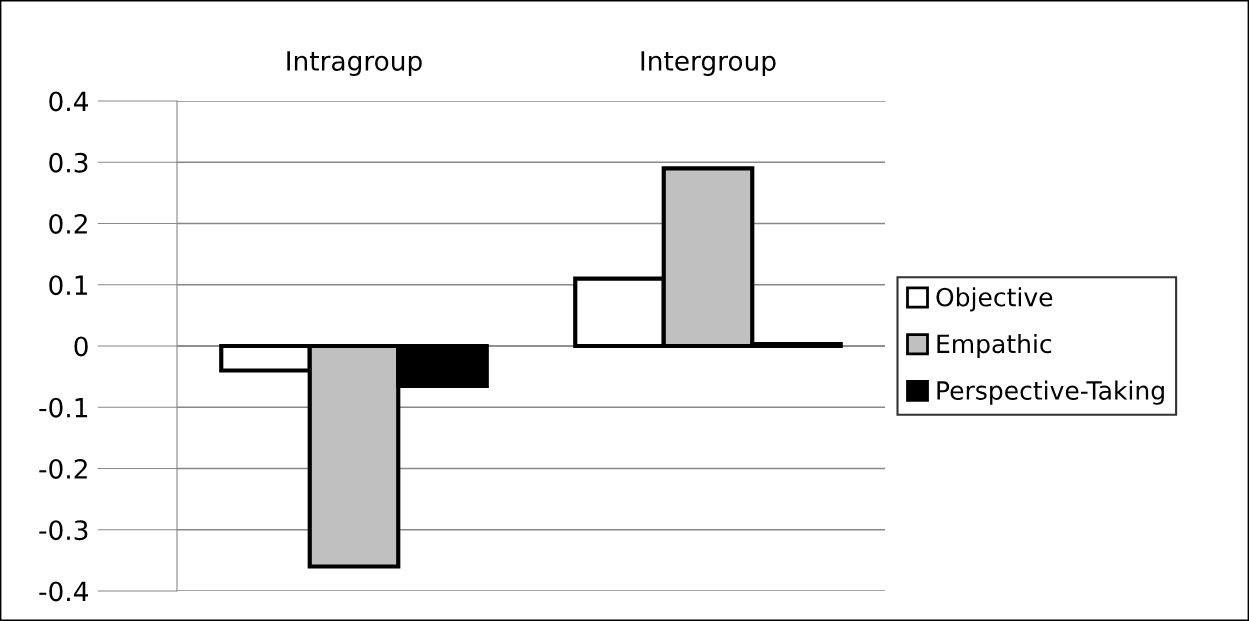  Describe the element at coordinates (63, 530) in the screenshot. I see `y-tick-label: -0.3` at that location.